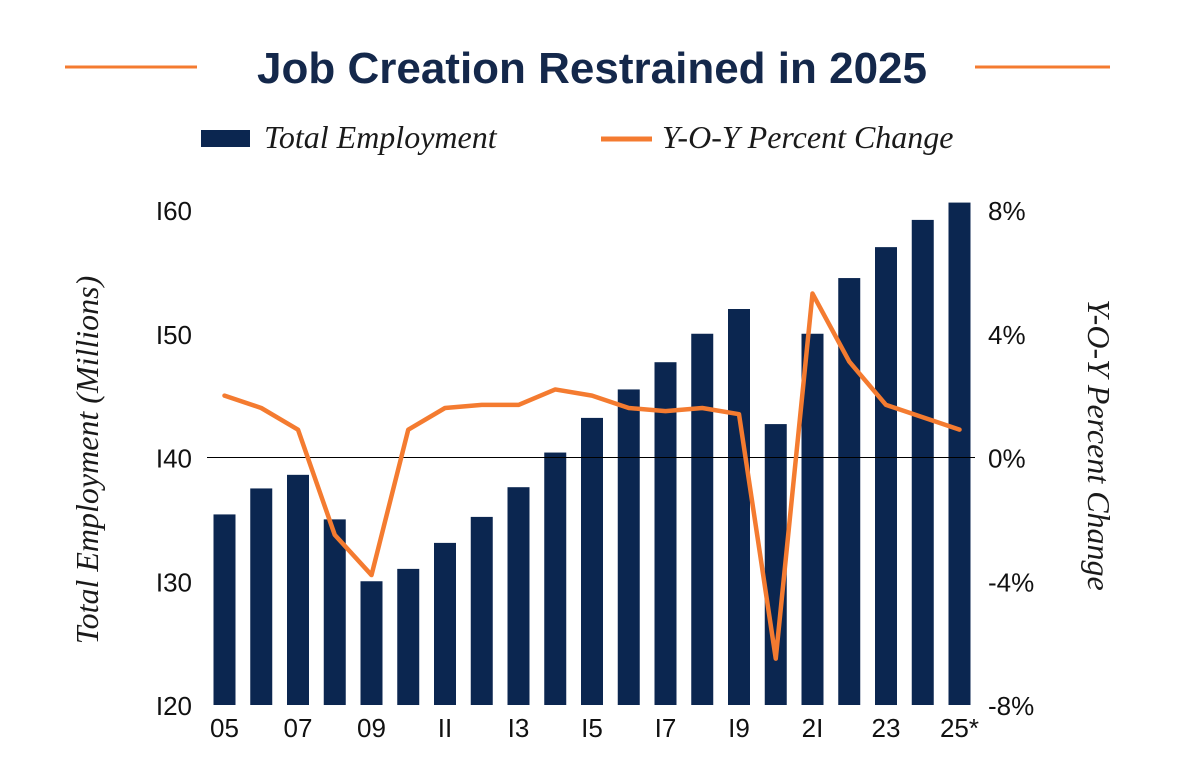  Describe the element at coordinates (371, 643) in the screenshot. I see `bar-2009` at that location.